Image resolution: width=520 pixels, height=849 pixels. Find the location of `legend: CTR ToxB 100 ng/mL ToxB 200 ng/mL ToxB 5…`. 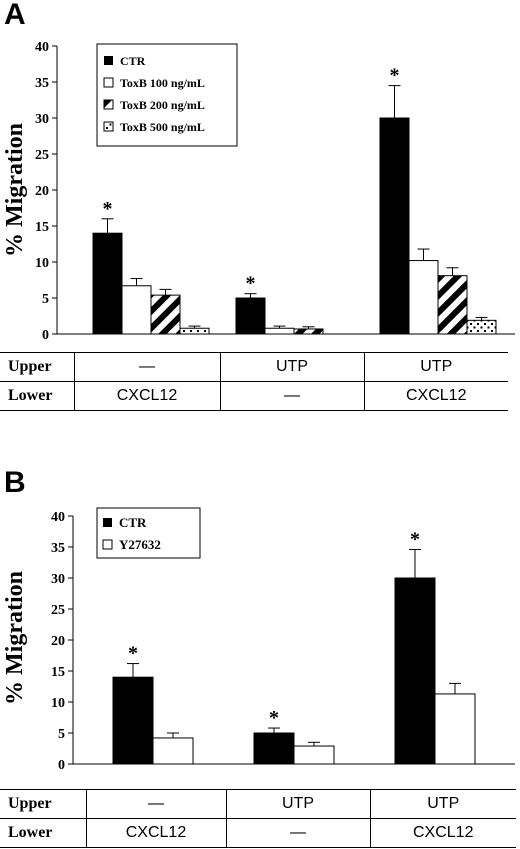

legend: CTR ToxB 100 ng/mL ToxB 200 ng/mL ToxB 5… is located at coordinates (167, 95).